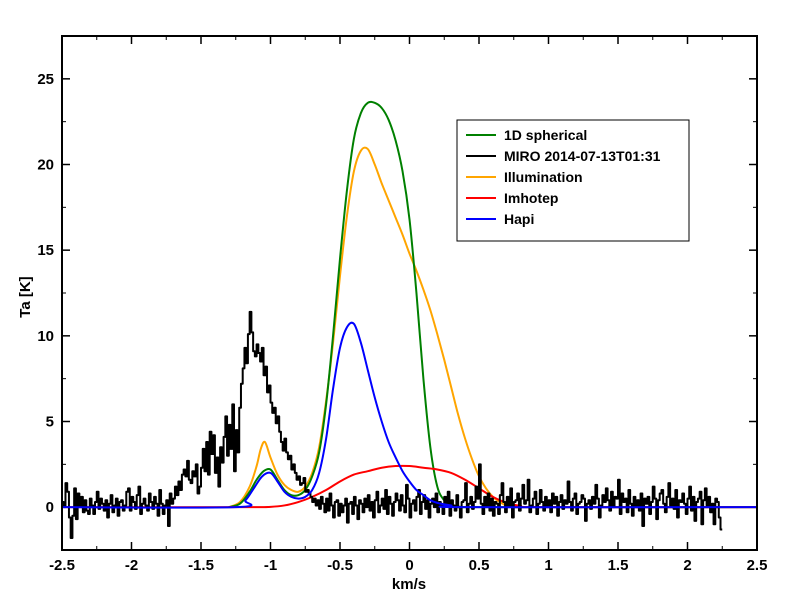  Describe the element at coordinates (45, 336) in the screenshot. I see `y-tick-label: 10` at that location.